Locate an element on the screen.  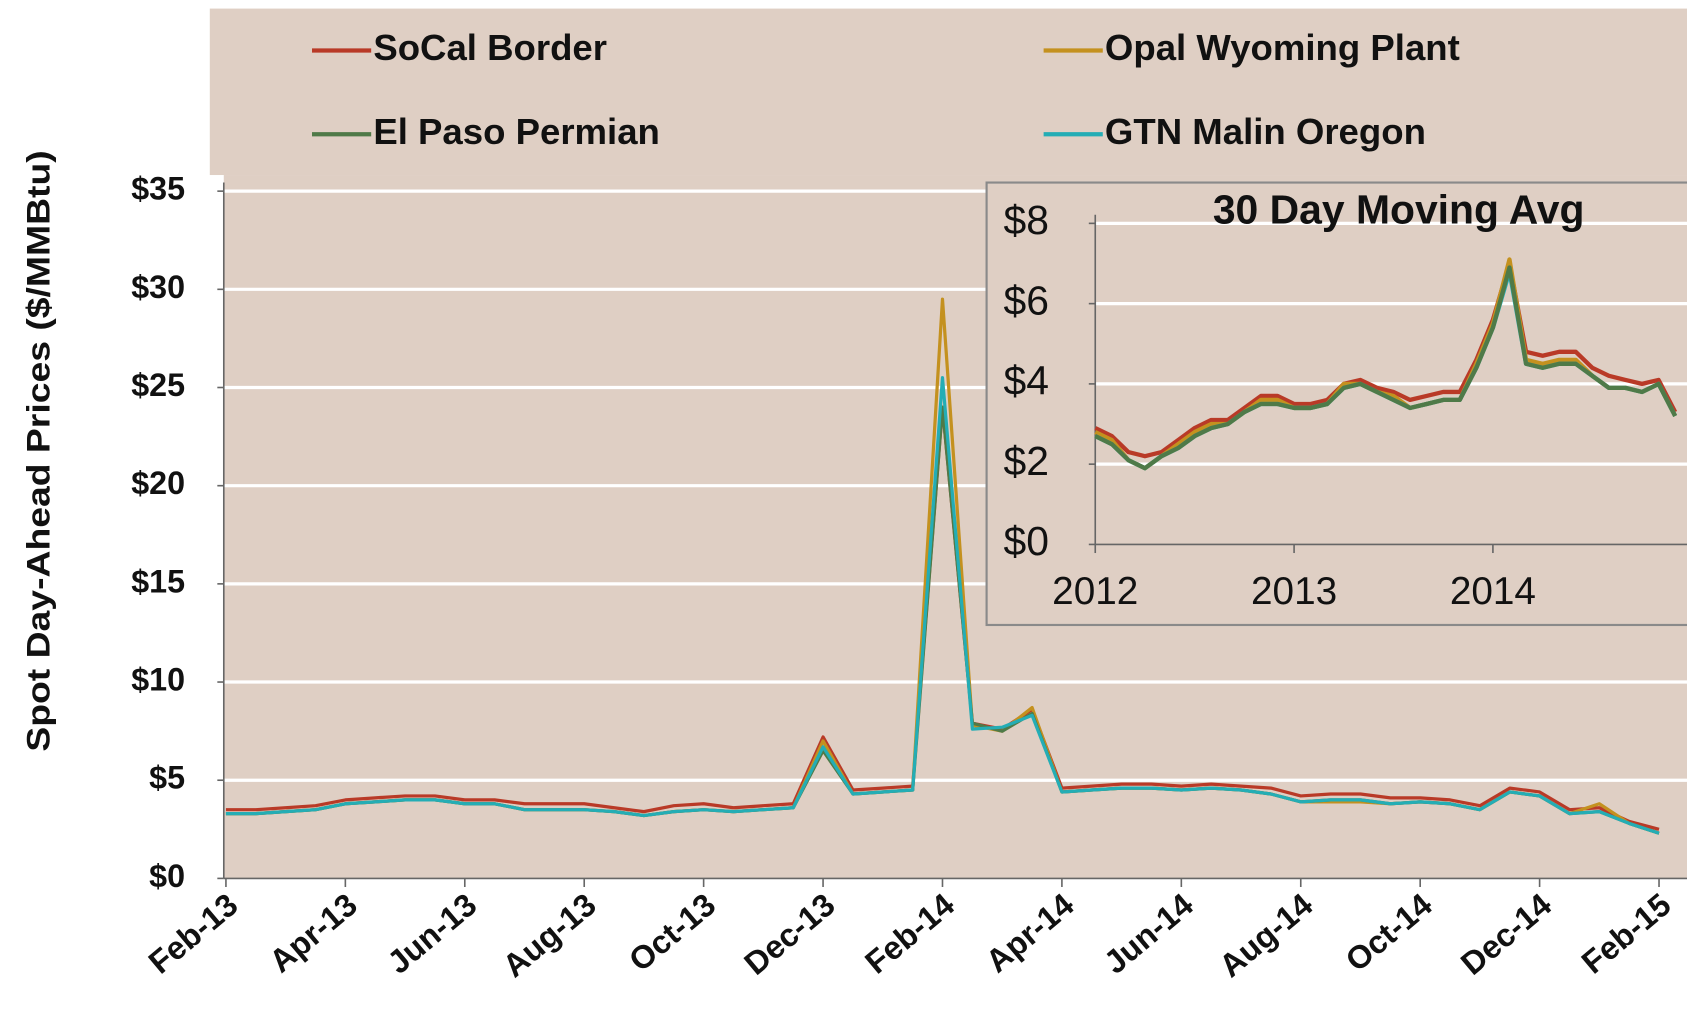
legend-label: SoCal Border is located at coordinates (490, 47).